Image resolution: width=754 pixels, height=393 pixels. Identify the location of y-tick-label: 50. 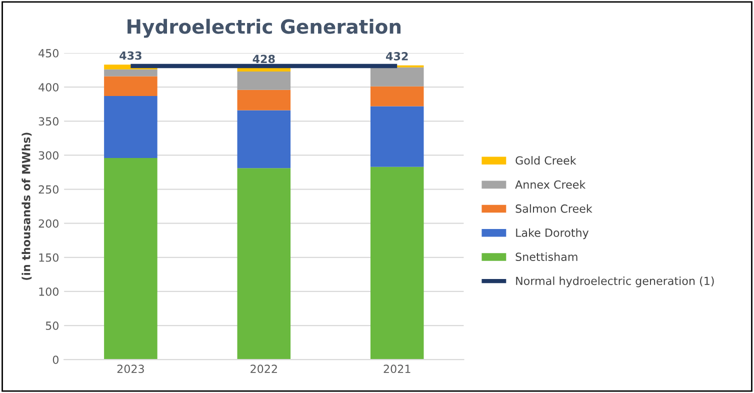
(52, 326).